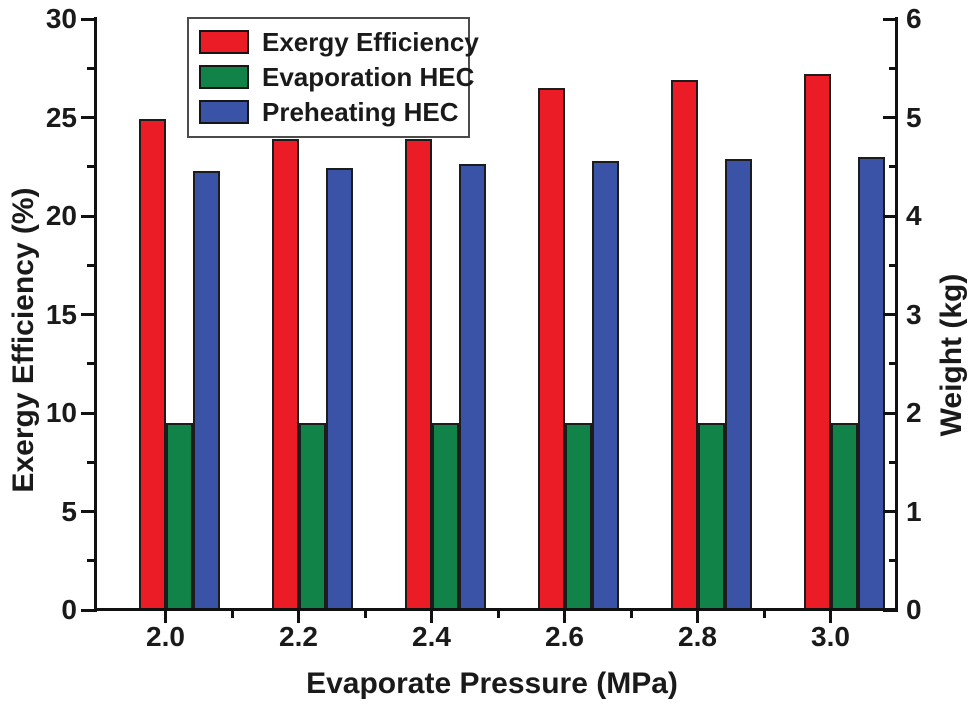 This screenshot has height=707, width=975. I want to click on y-left-tick-label: 10, so click(61, 412).